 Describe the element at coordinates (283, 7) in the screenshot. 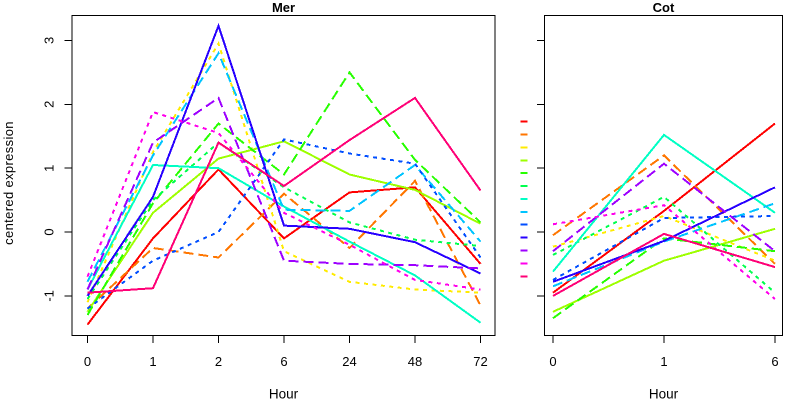

I see `svg-text: Mer` at that location.